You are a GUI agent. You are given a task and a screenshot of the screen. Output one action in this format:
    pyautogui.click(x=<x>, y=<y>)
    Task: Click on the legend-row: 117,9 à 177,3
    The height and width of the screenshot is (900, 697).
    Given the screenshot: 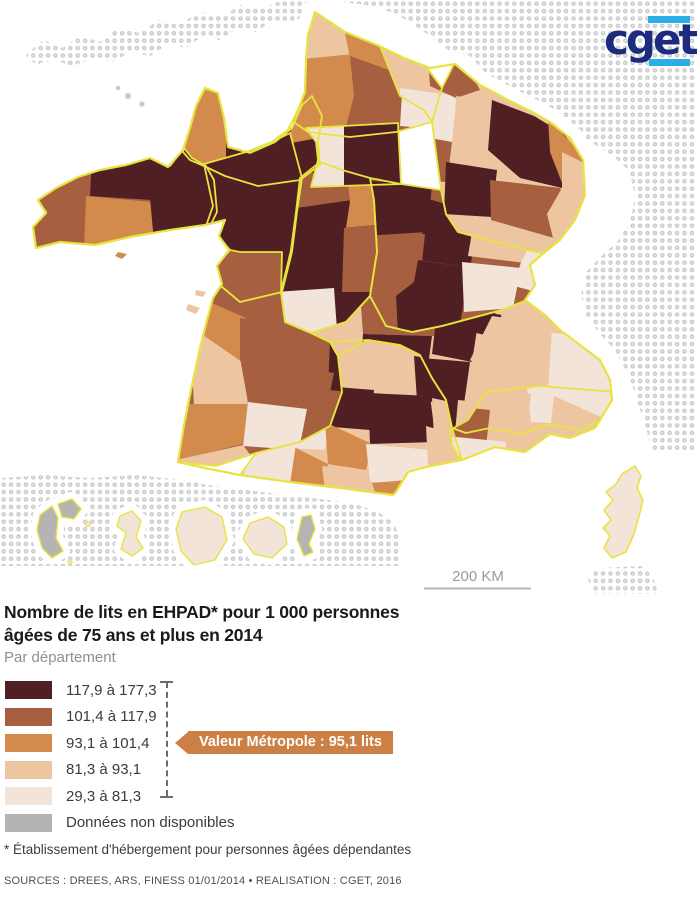 What is the action you would take?
    pyautogui.click(x=119, y=690)
    